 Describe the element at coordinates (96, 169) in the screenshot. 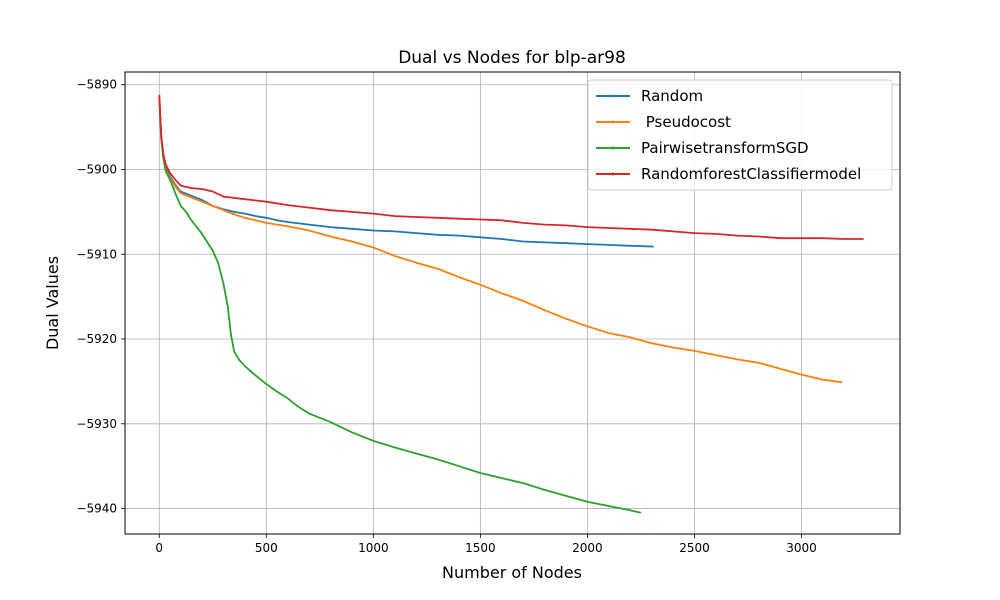

I see `y-tick-label: −5900` at that location.